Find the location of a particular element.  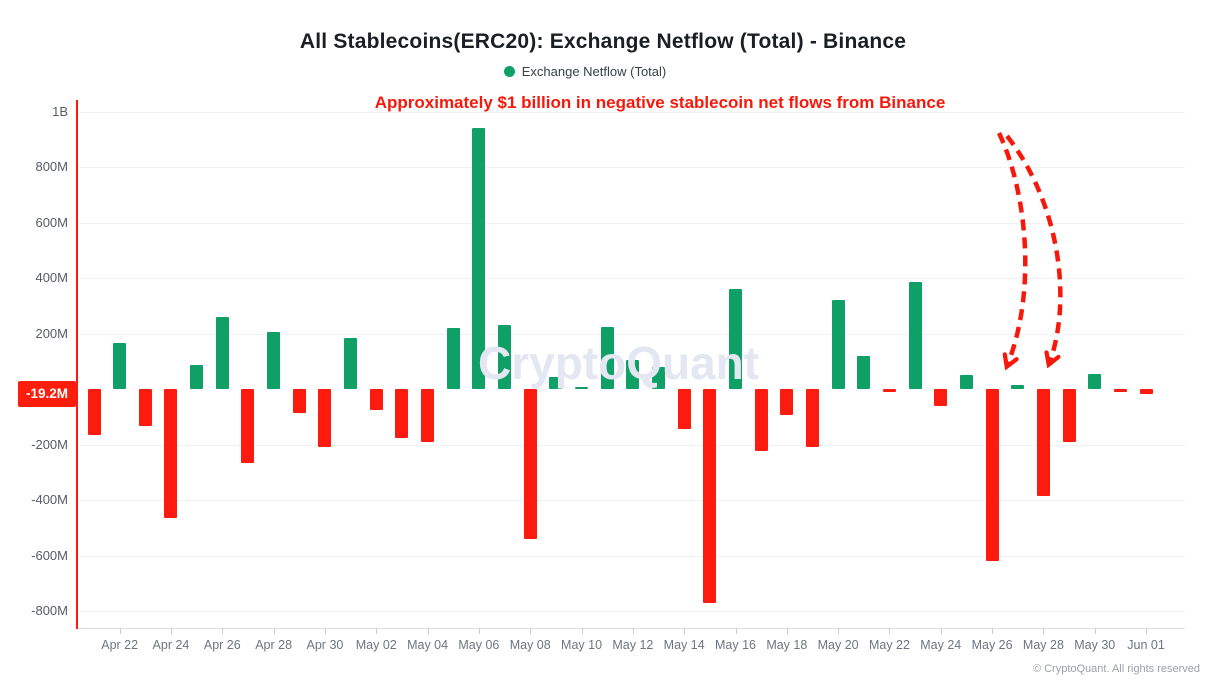

y-tick-label: -800M is located at coordinates (49, 610).